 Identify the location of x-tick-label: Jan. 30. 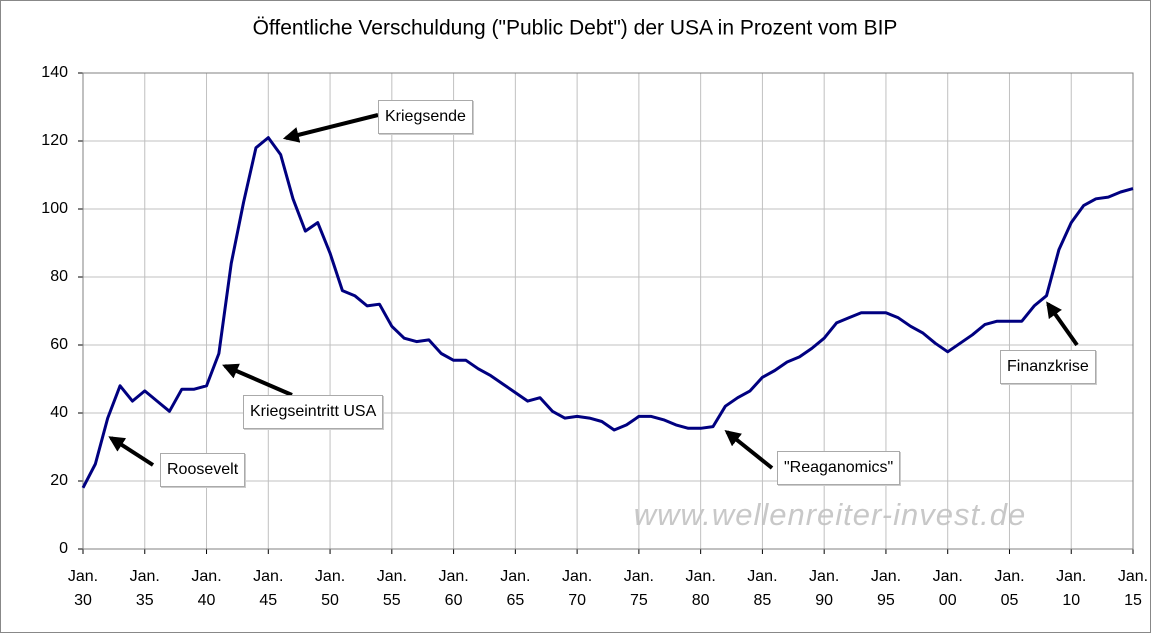
(83, 588).